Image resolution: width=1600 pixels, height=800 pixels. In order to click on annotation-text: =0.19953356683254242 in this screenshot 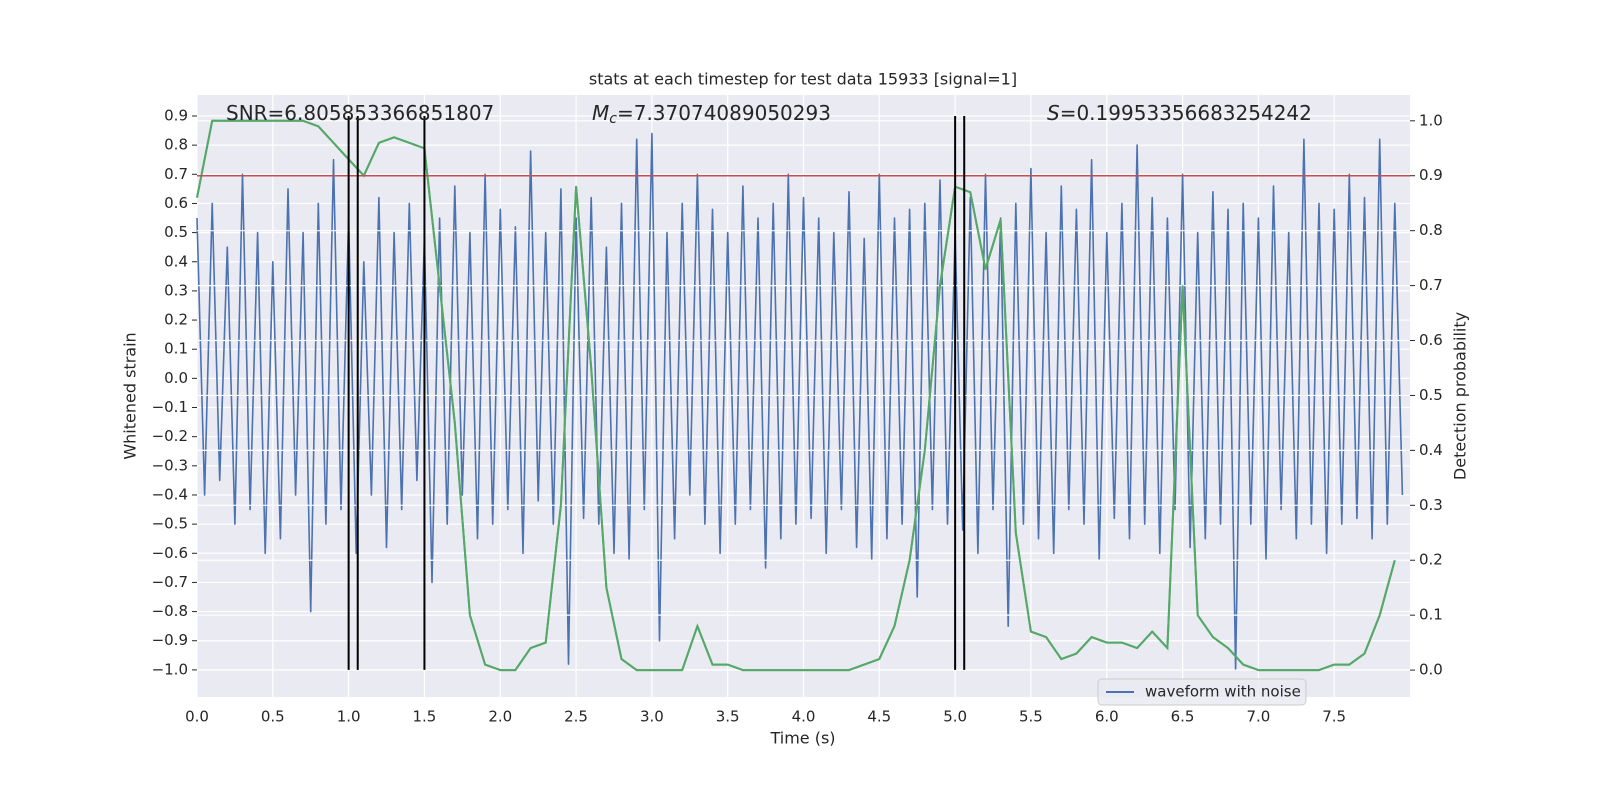, I will do `click(1186, 113)`.